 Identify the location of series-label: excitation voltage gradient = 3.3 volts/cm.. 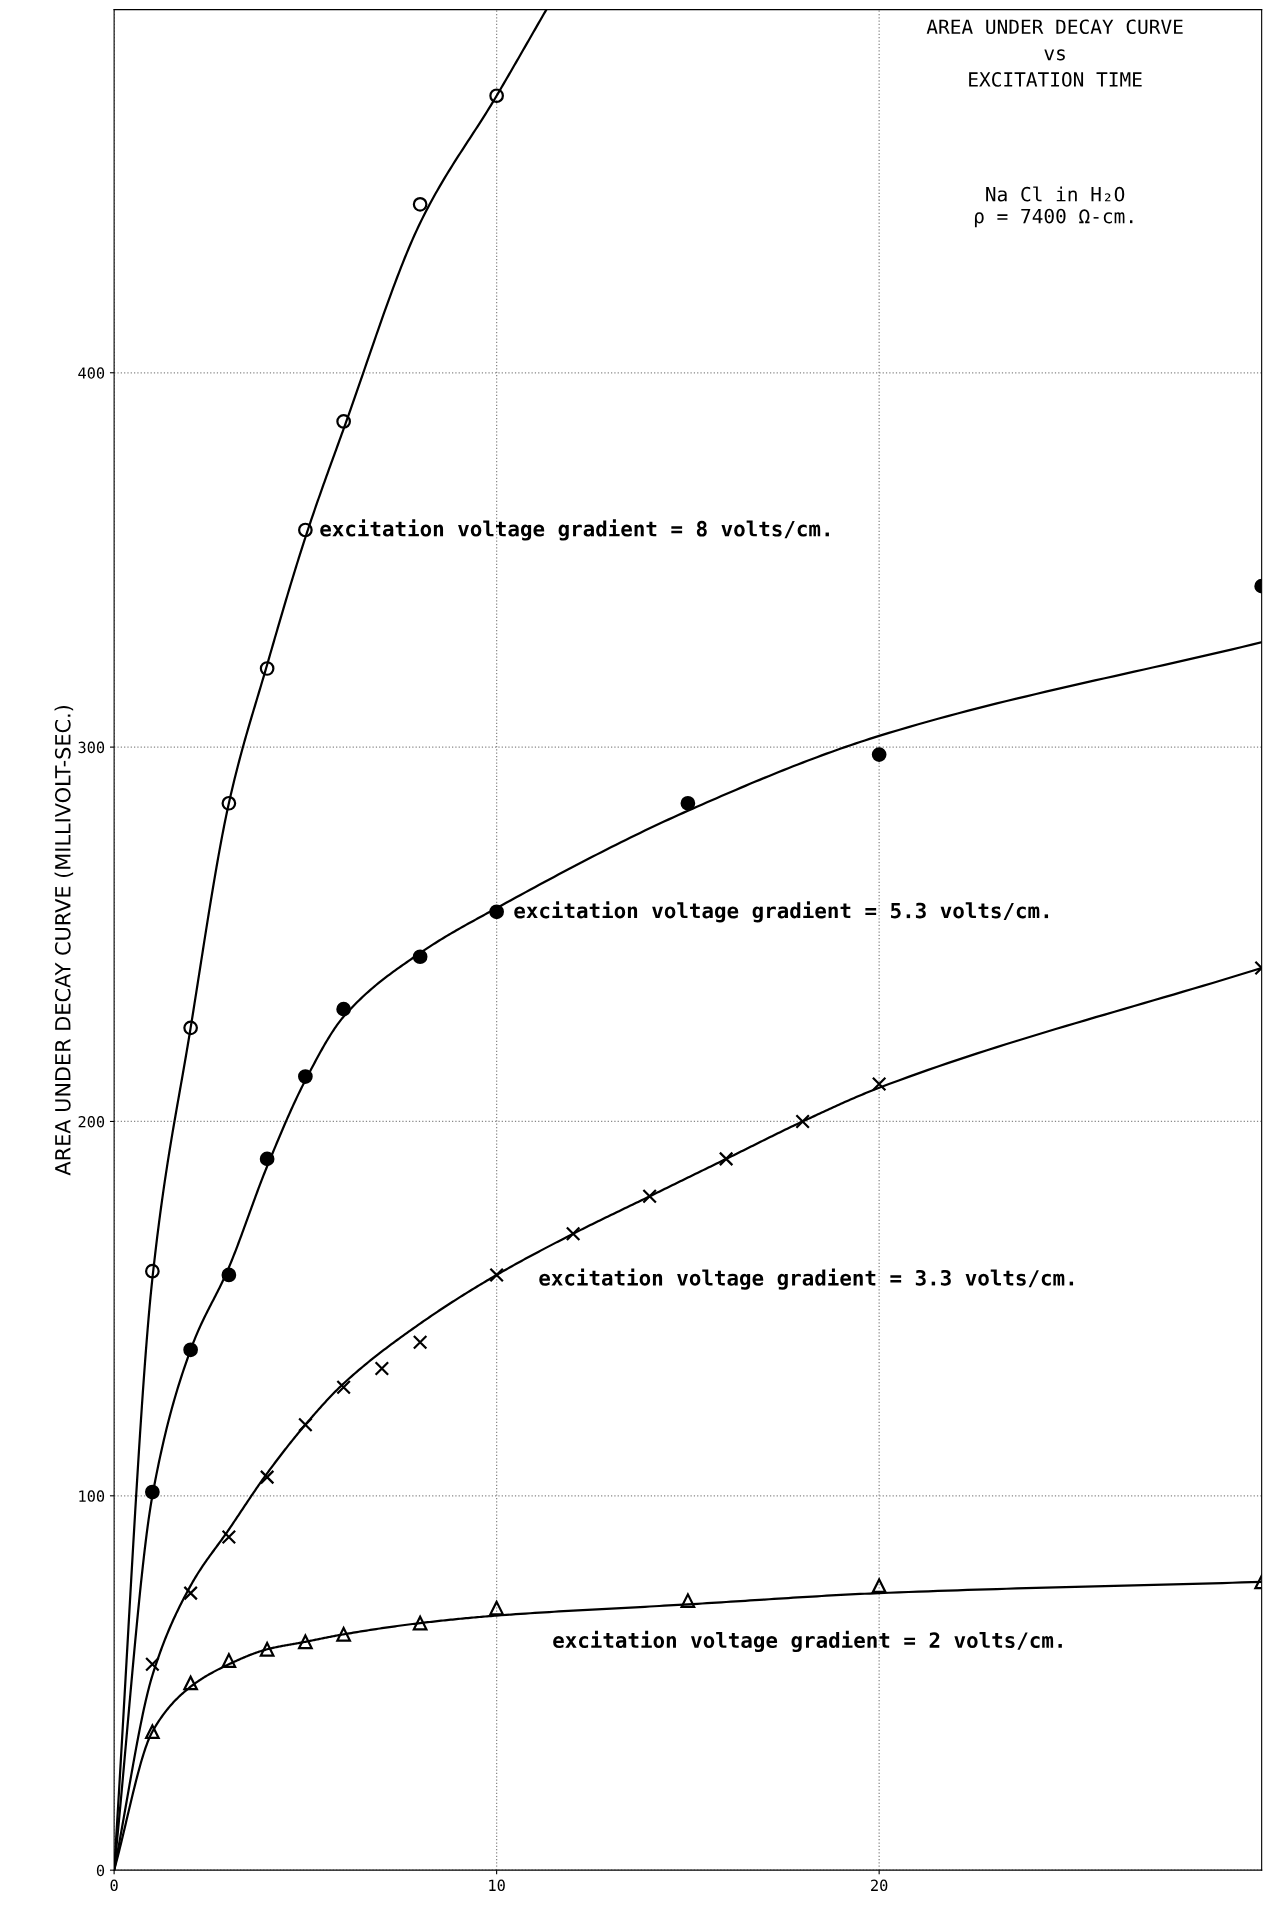
(806, 1279).